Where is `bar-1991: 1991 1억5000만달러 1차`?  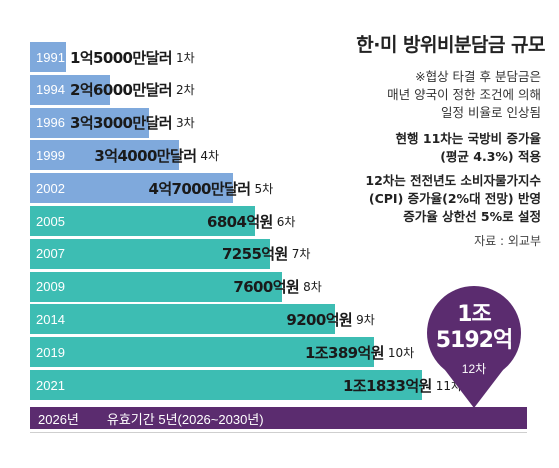
bar-1991: 1991 1억5000만달러 1차 is located at coordinates (112, 57).